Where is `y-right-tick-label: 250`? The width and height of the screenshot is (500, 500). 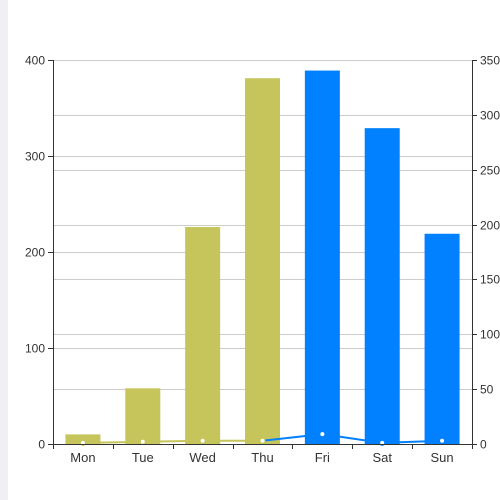
y-right-tick-label: 250 is located at coordinates (490, 171).